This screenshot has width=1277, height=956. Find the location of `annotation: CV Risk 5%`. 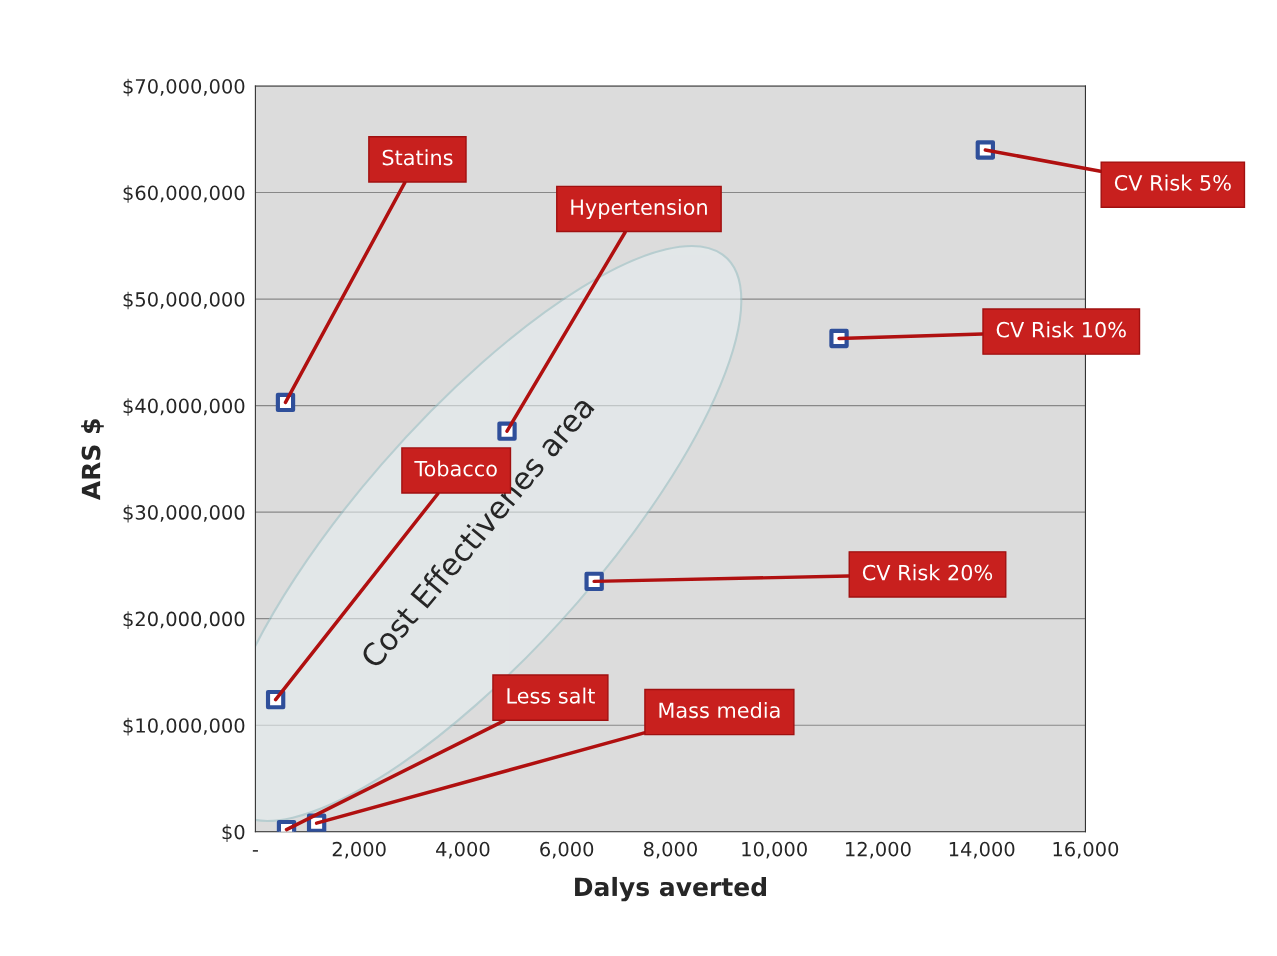

annotation: CV Risk 5% is located at coordinates (1172, 182).